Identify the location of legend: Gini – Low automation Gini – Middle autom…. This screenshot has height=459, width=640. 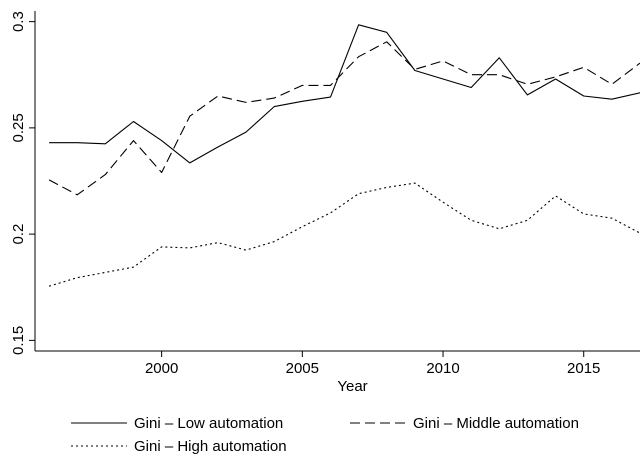
(325, 435).